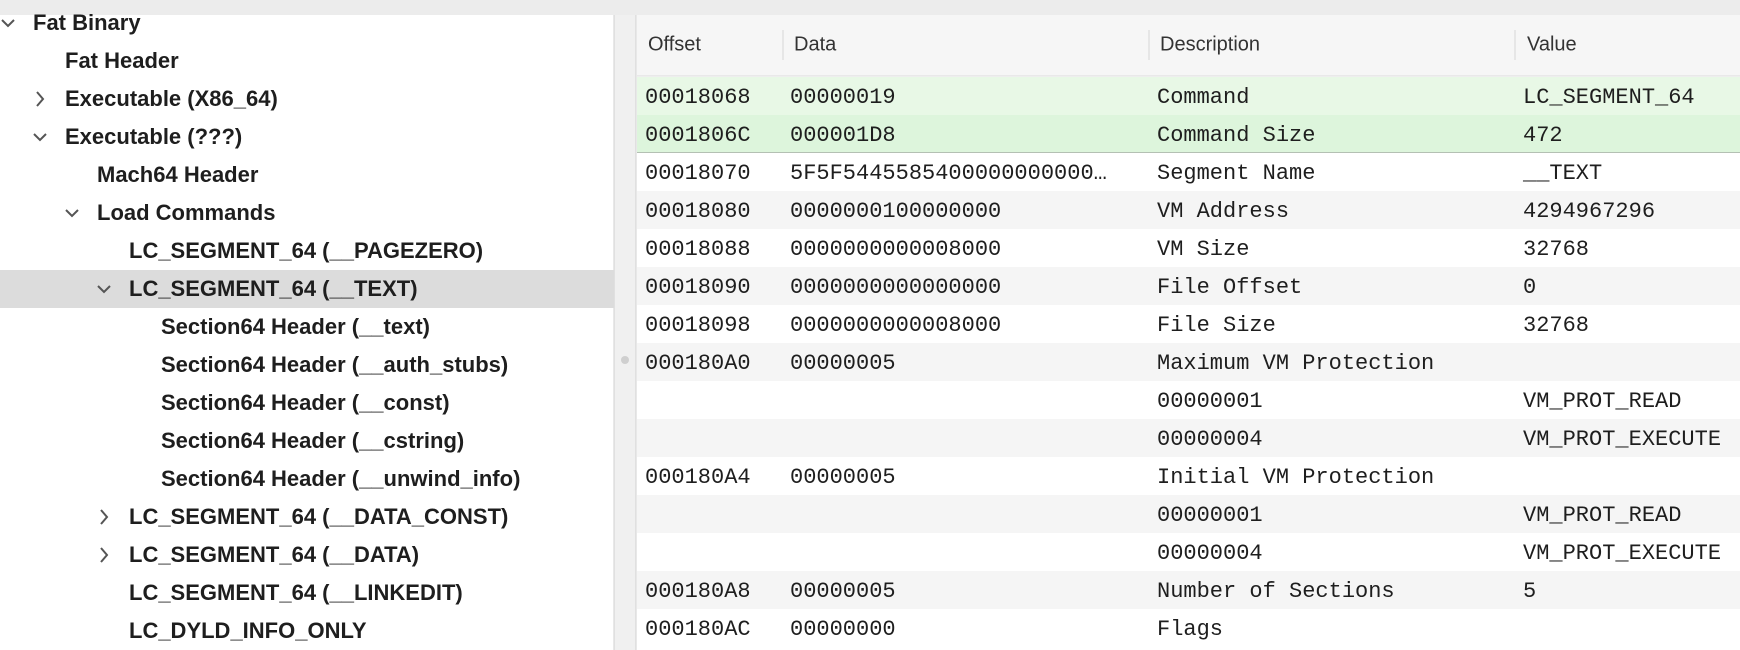  Describe the element at coordinates (870, 7) in the screenshot. I see `toolbar-strip` at that location.